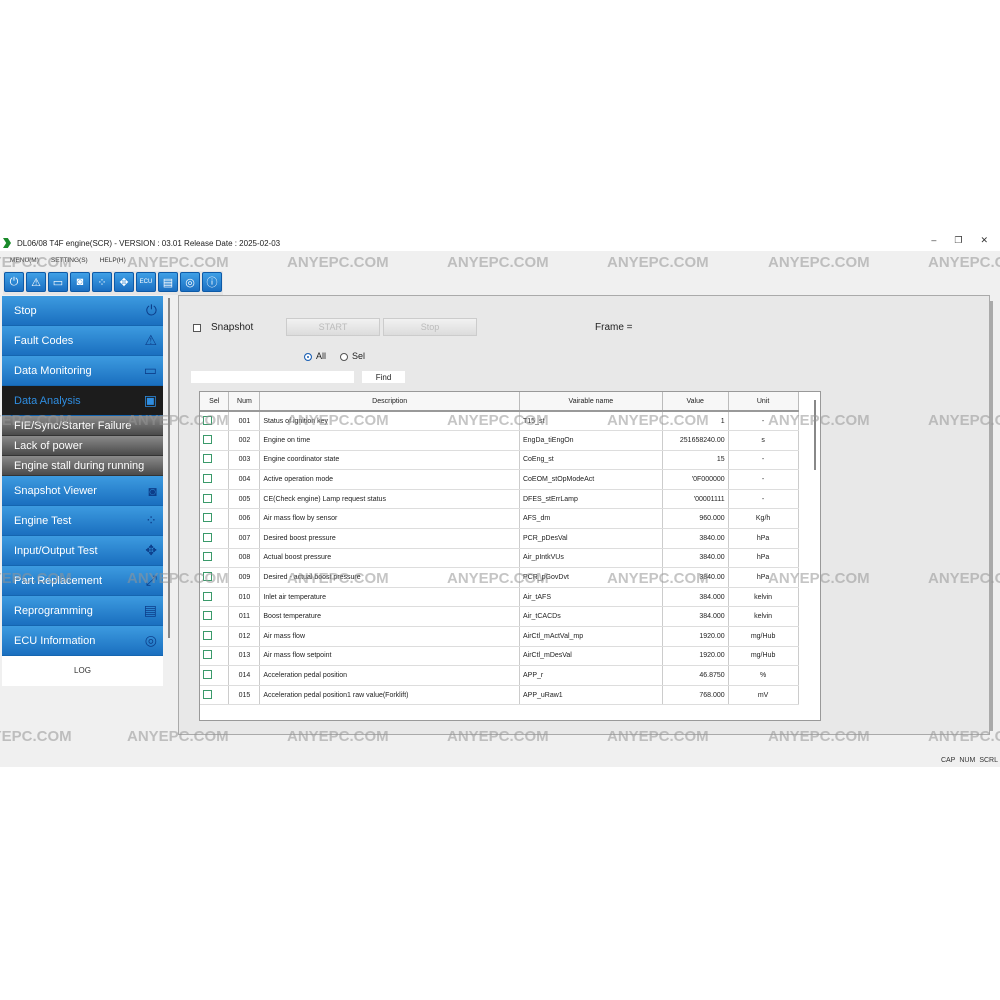 The height and width of the screenshot is (1000, 1000). Describe the element at coordinates (383, 377) in the screenshot. I see `find-button: Find` at that location.